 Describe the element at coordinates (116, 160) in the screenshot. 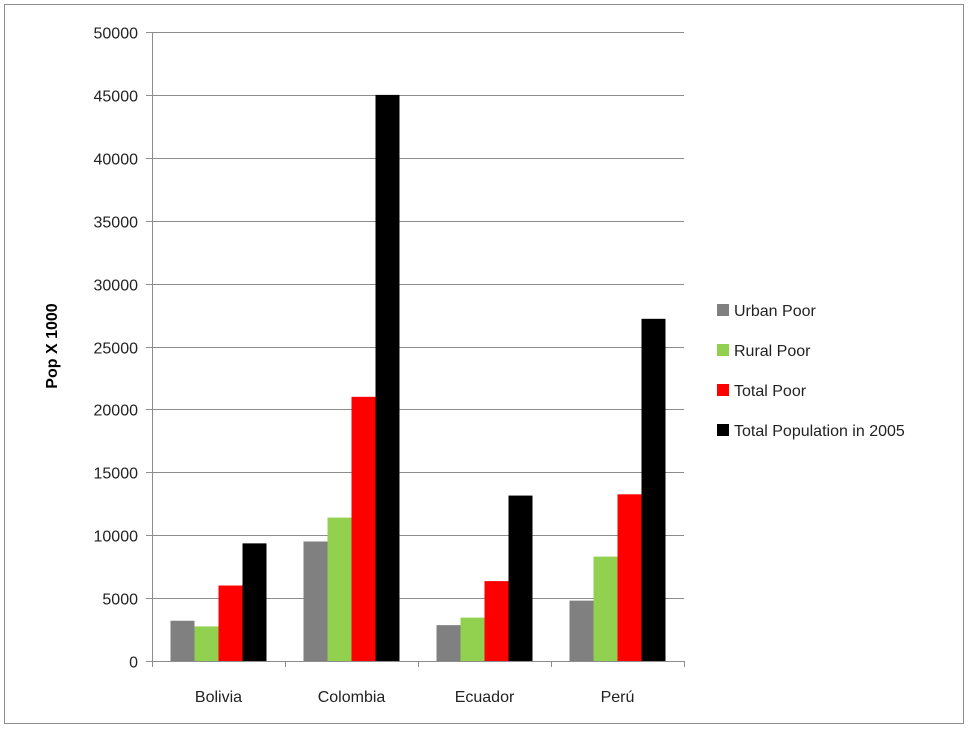

I see `y-tick-label: 40000` at that location.